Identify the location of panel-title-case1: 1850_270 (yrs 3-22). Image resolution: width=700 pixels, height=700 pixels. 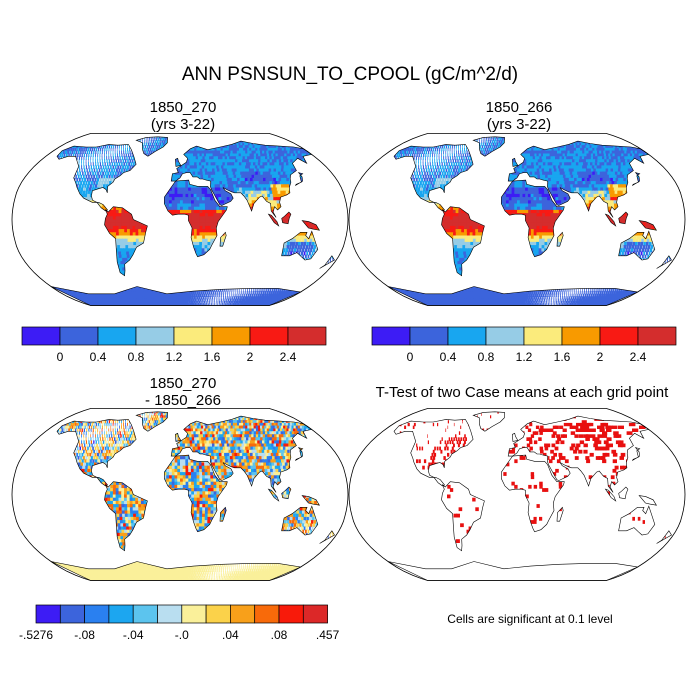
(183, 116).